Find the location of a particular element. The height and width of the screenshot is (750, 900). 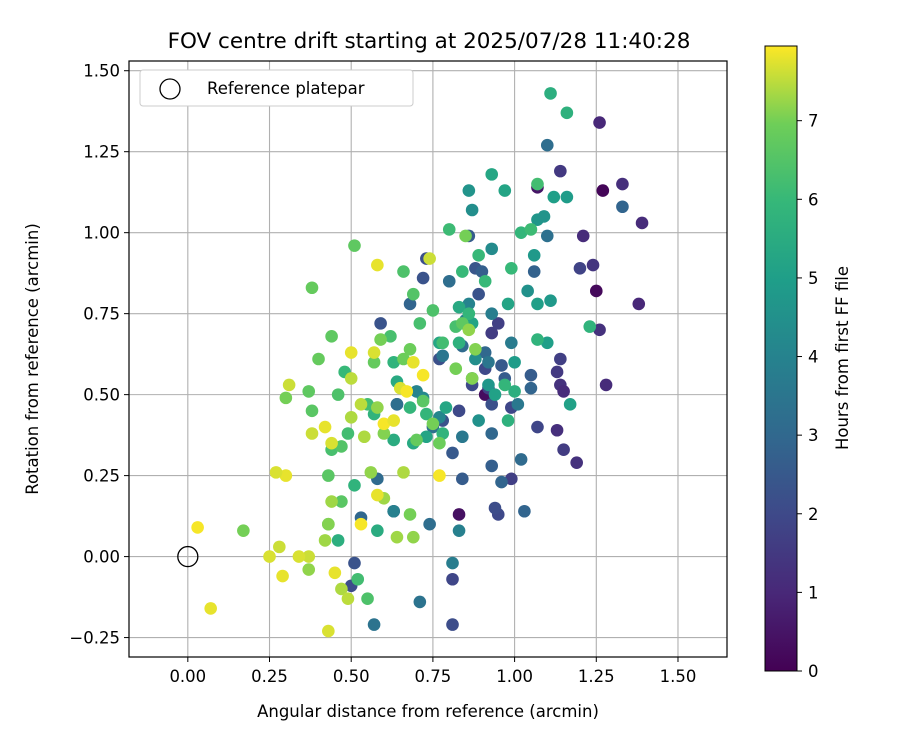

legend-entry-reference: Reference platepar is located at coordinates (286, 88).